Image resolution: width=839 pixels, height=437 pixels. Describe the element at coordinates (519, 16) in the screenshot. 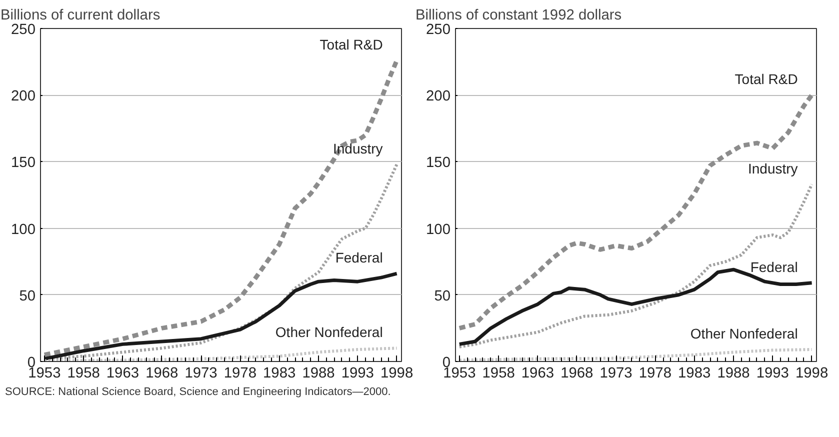

I see `y-axis-title: Billions of constant 1992 dollars` at that location.